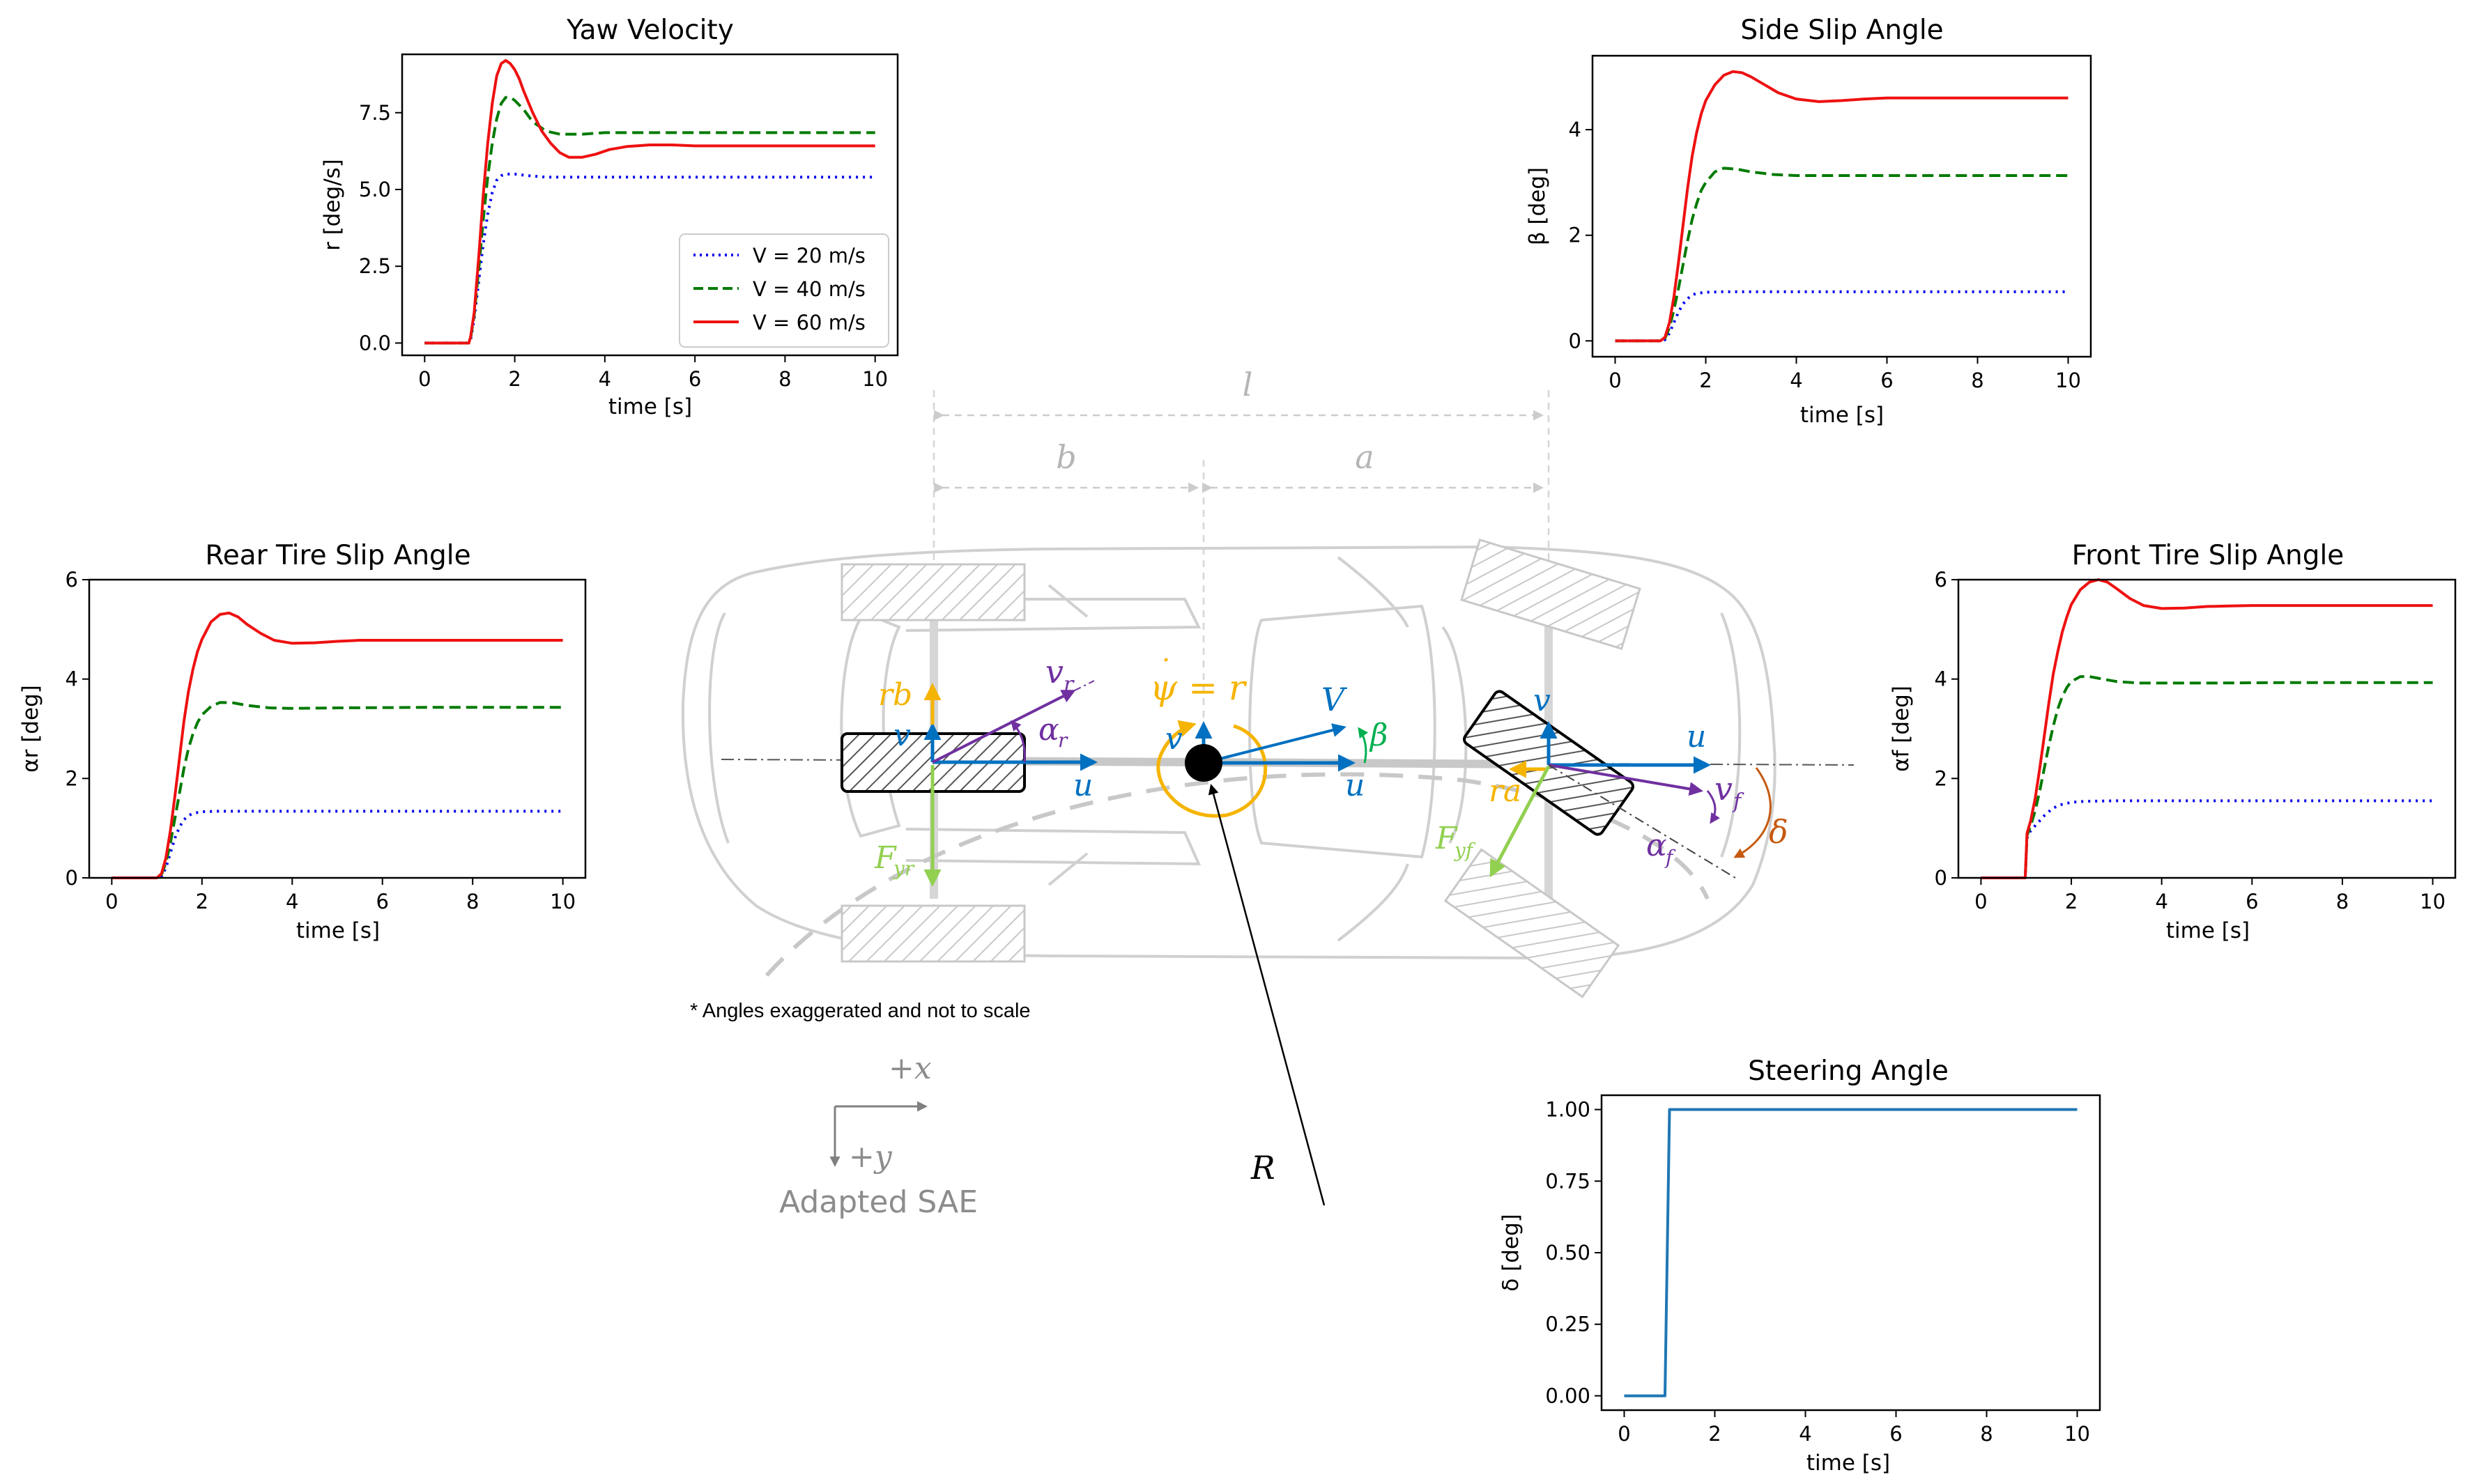 This screenshot has width=2479, height=1484. Describe the element at coordinates (1532, 923) in the screenshot. I see `front-right-wheel` at that location.